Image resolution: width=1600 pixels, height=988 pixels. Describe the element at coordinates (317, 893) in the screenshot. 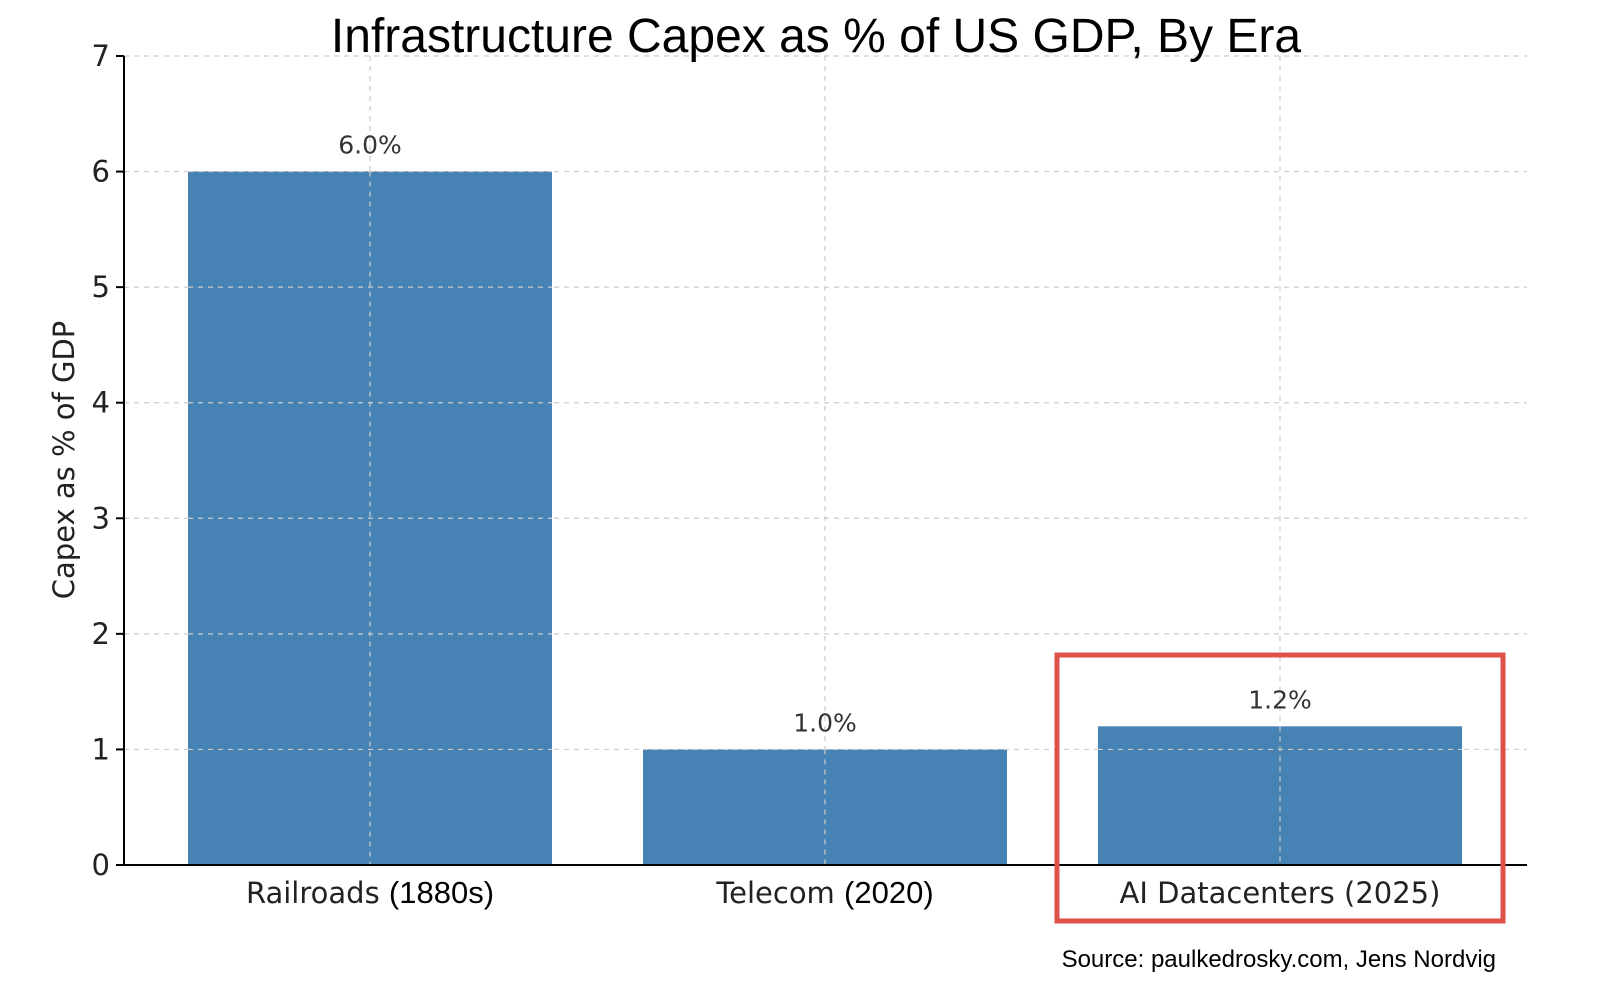

I see `category-name-0: Railroads` at that location.